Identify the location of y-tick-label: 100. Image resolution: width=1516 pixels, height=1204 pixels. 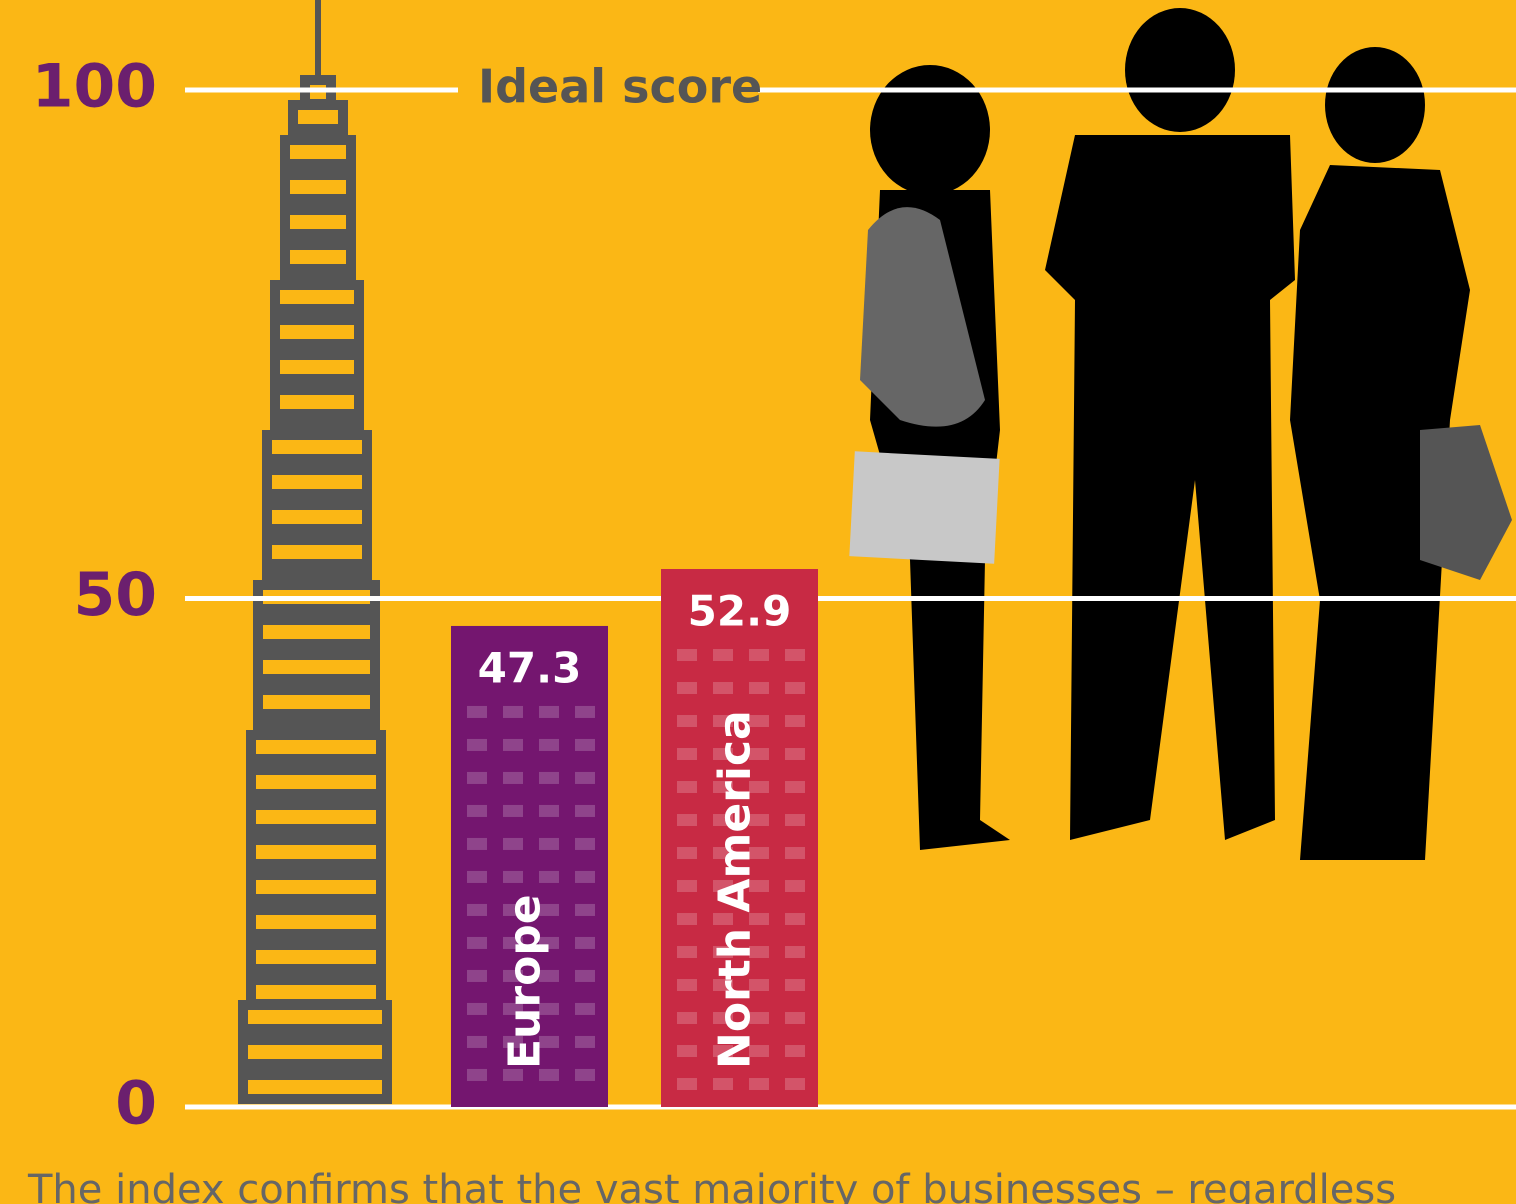
(94, 87).